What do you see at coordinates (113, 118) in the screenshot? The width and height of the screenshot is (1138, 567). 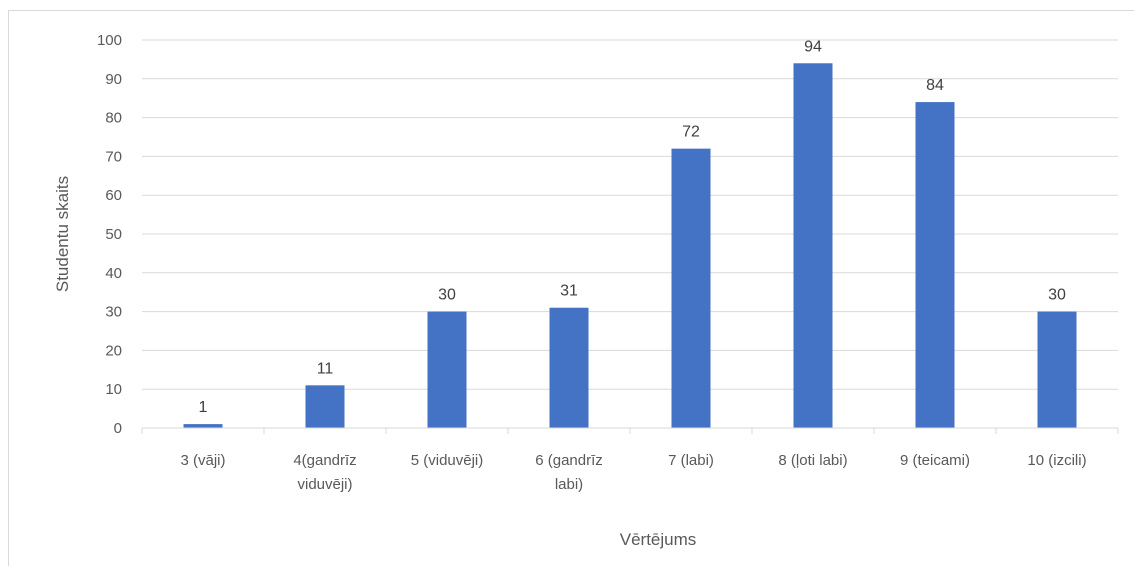 I see `y-tick-label: 80` at bounding box center [113, 118].